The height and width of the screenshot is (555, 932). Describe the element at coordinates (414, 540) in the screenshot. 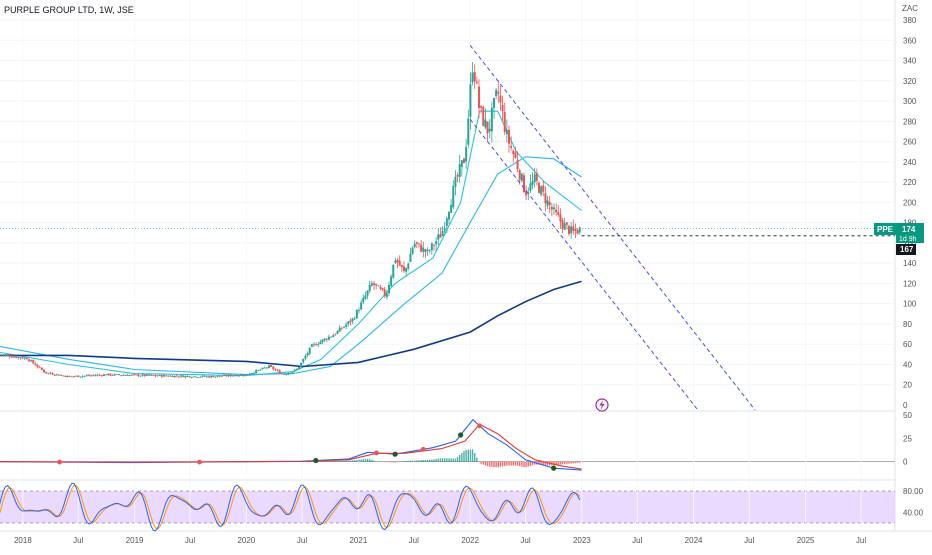

I see `x-tick-label: Jul` at that location.